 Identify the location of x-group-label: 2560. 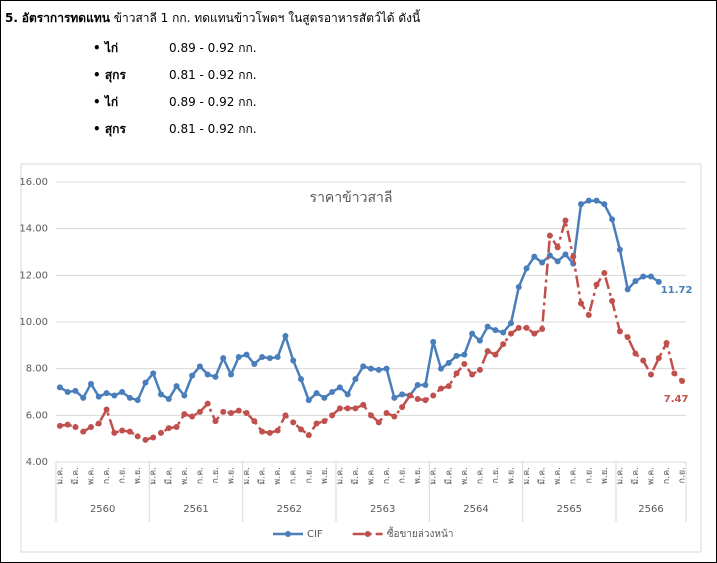
(102, 509).